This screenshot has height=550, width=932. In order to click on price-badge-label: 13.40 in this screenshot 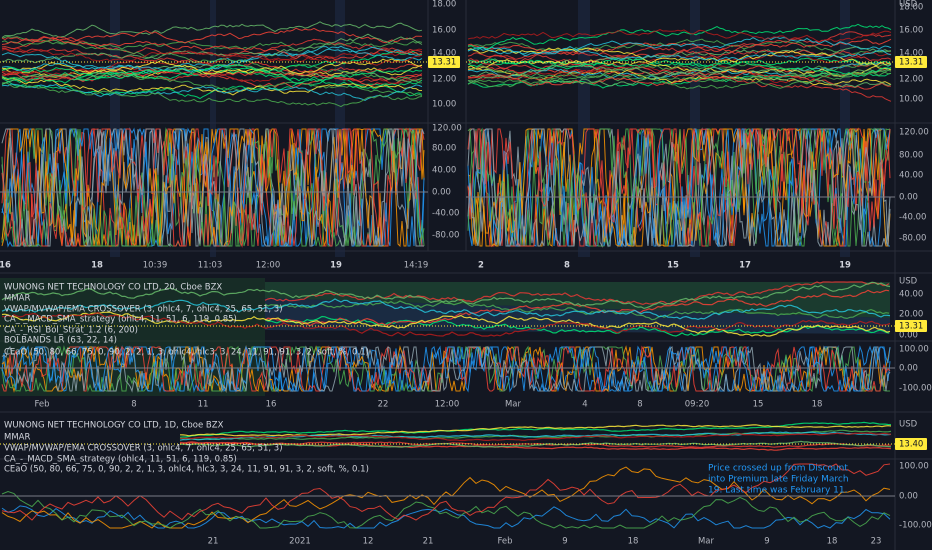, I will do `click(911, 445)`.